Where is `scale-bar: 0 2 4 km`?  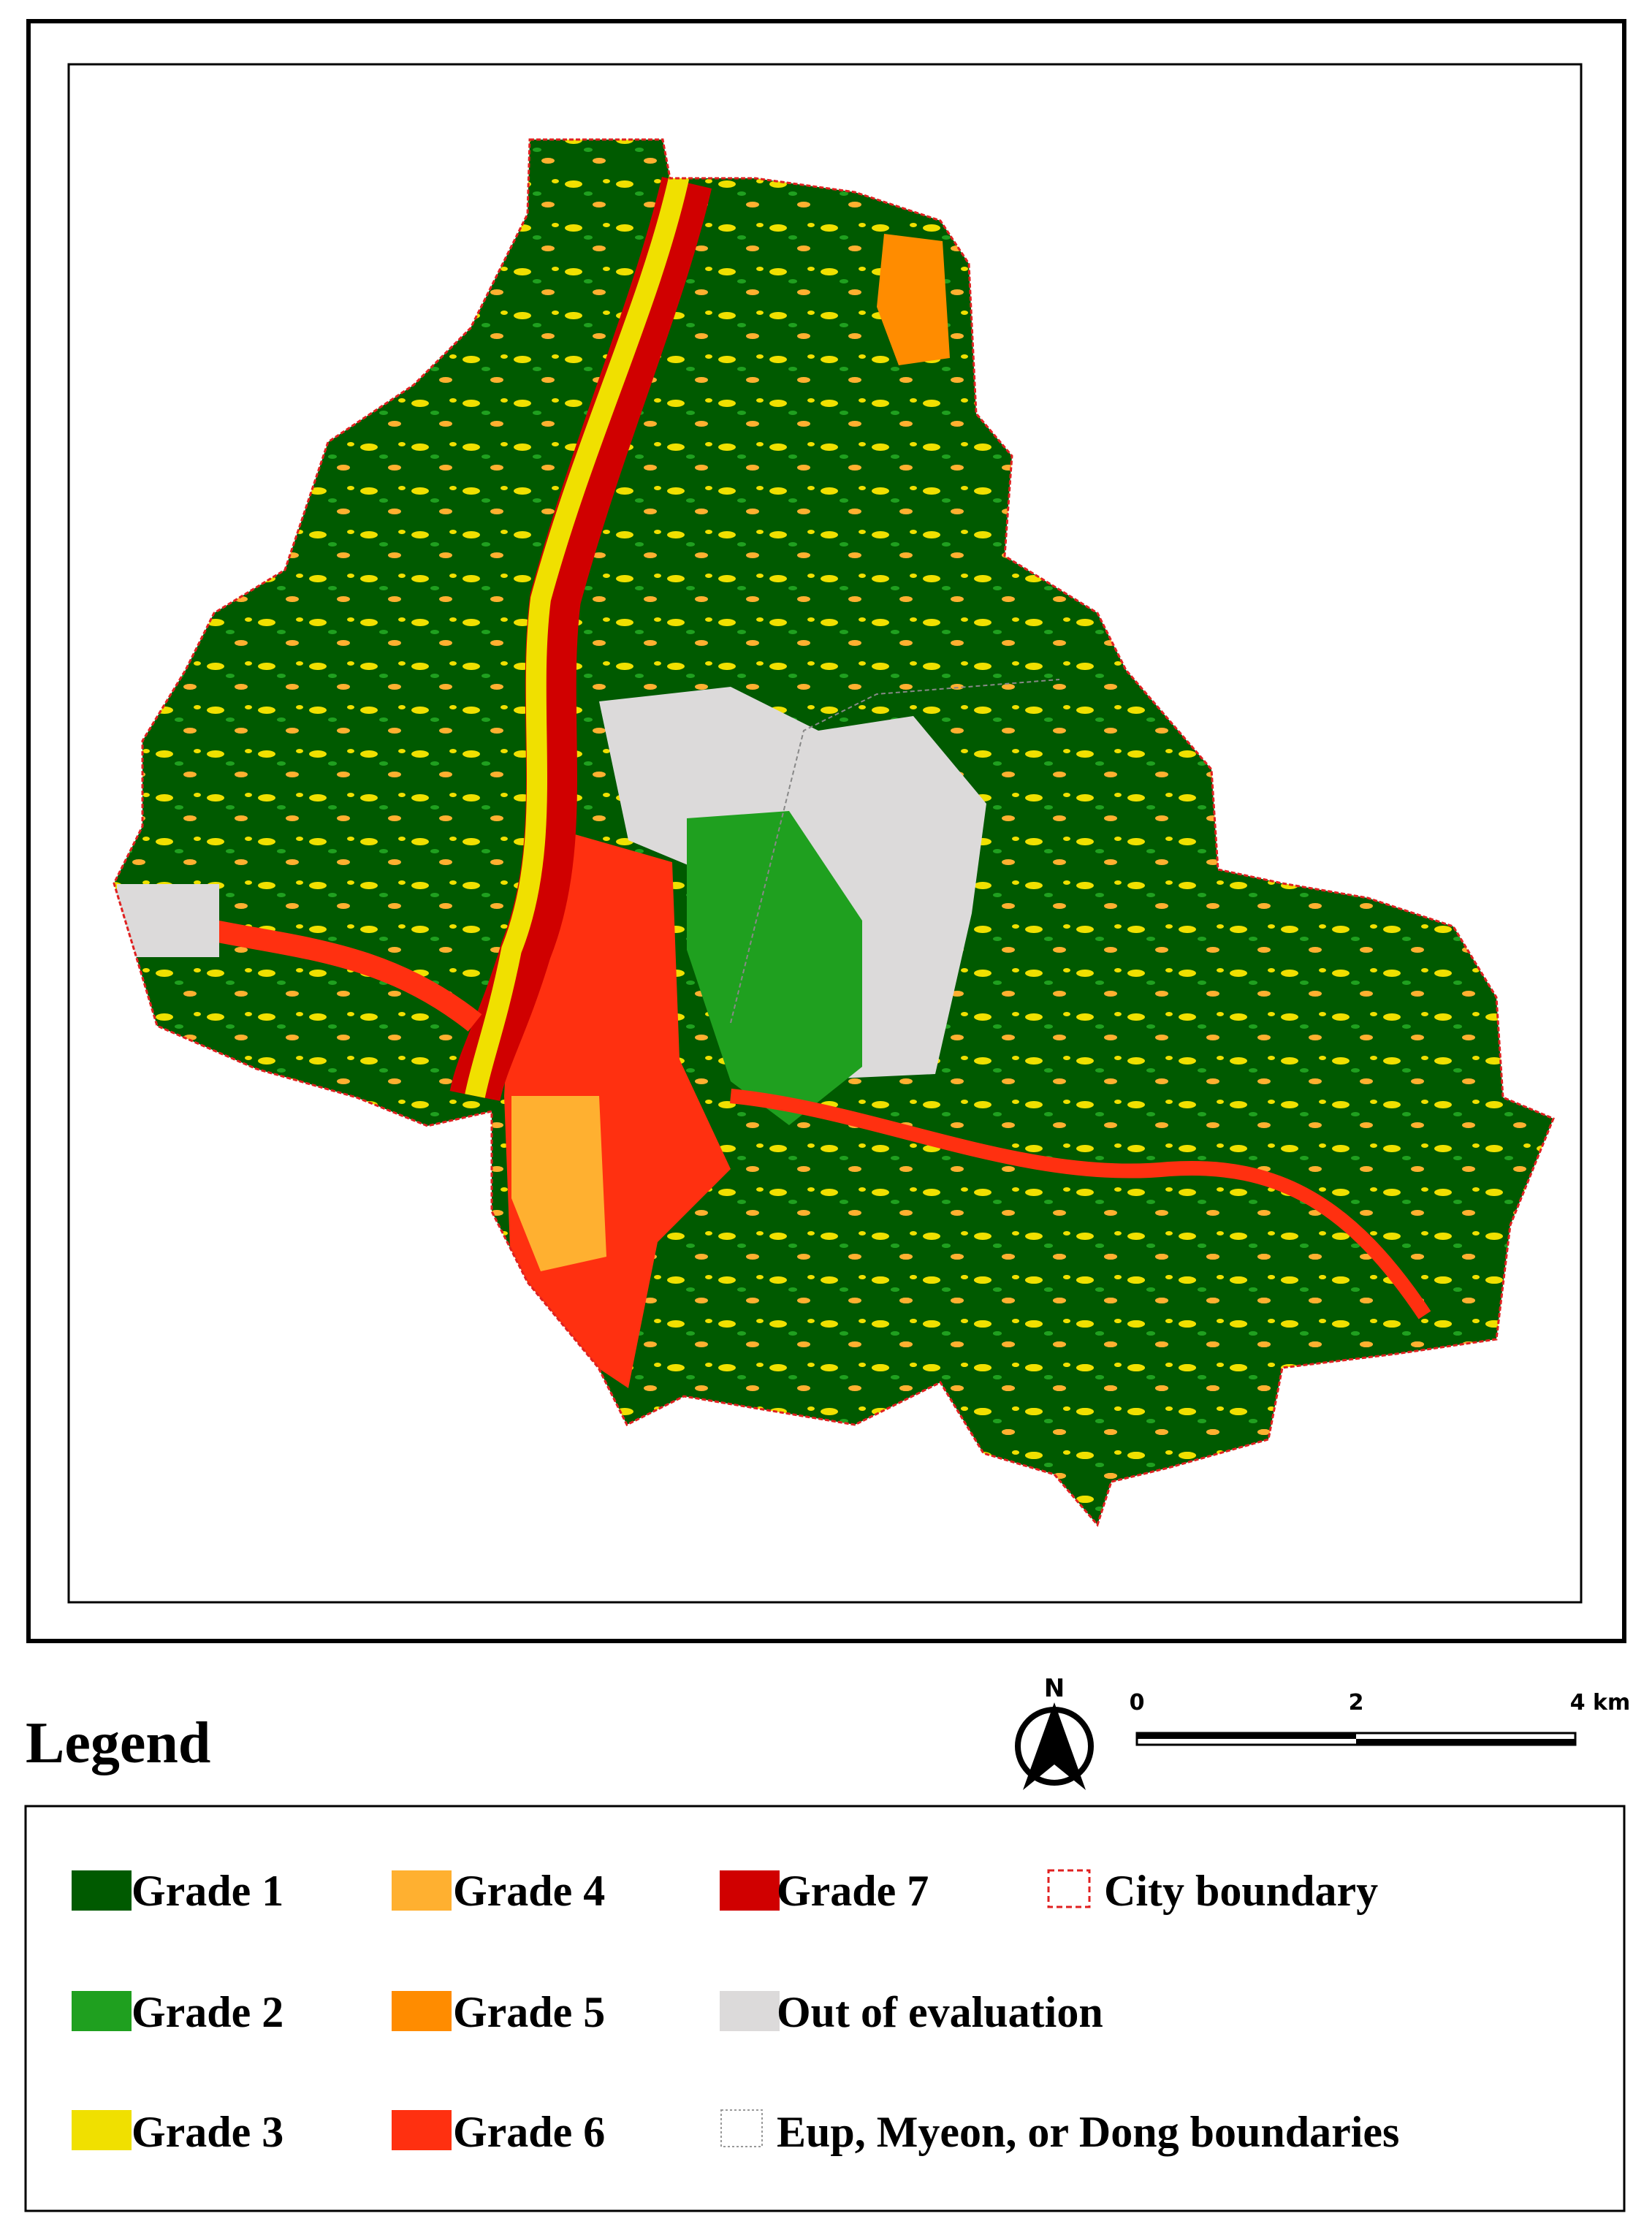
scale-bar: 0 2 4 km is located at coordinates (1380, 1718).